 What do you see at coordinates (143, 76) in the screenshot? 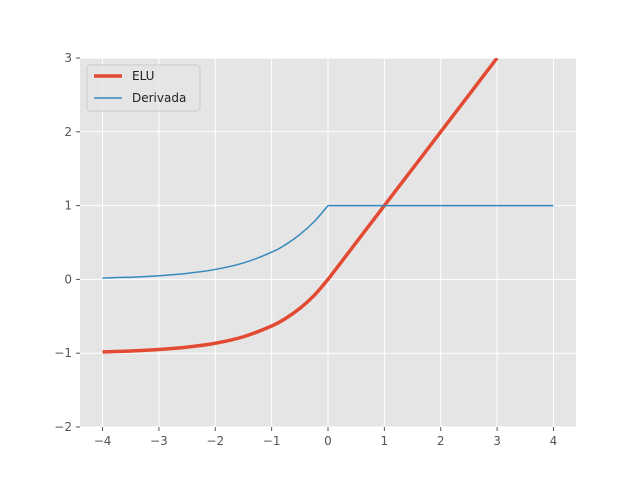
I see `legend-label-elu: ELU` at bounding box center [143, 76].